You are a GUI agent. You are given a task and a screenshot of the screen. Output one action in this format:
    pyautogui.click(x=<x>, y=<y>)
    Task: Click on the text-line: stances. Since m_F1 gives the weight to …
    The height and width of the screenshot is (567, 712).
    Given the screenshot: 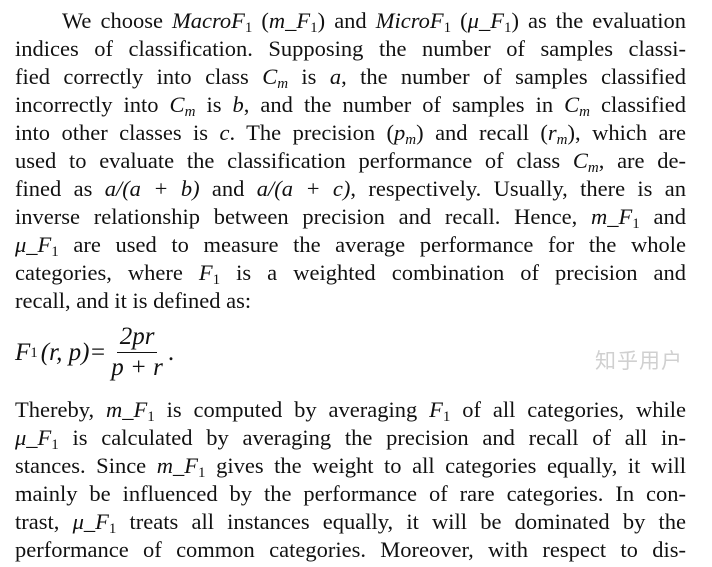 What is the action you would take?
    pyautogui.click(x=350, y=466)
    